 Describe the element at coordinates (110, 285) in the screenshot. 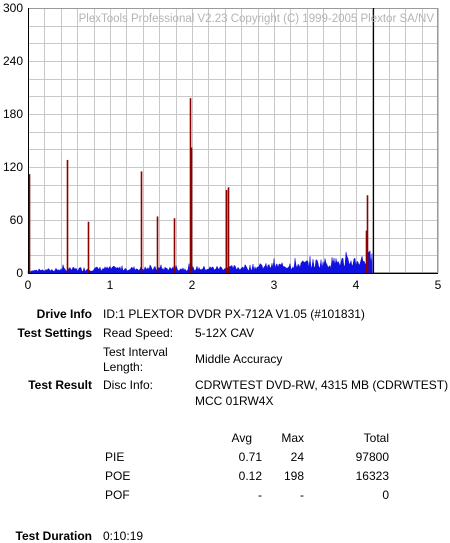

I see `x-tick-label: 1` at that location.